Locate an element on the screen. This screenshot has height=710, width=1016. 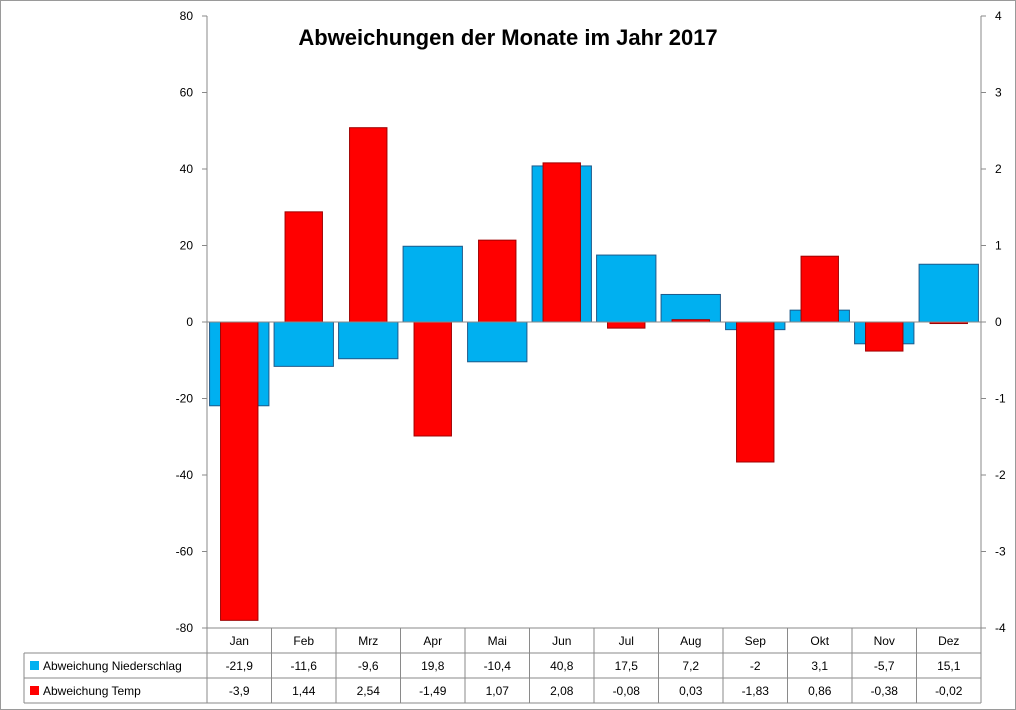
data-label: 3,1 is located at coordinates (819, 666).